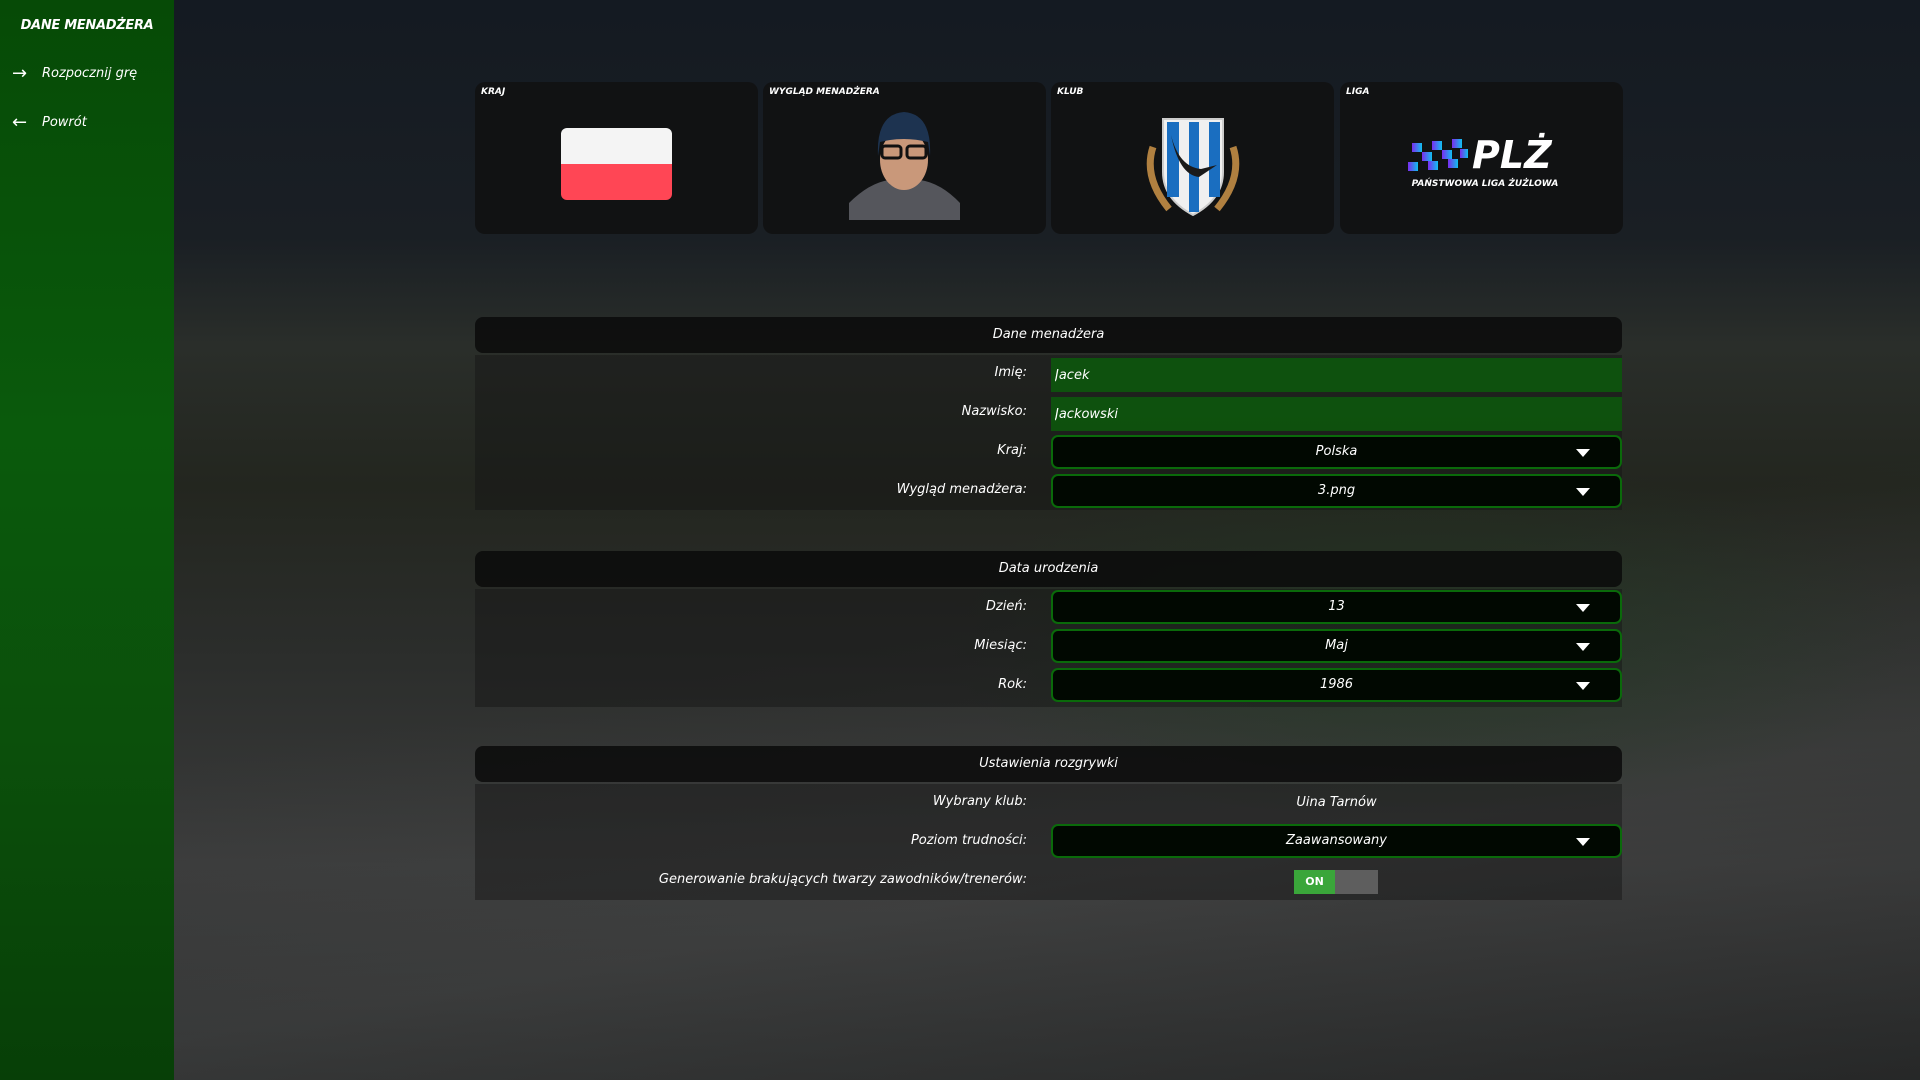  Describe the element at coordinates (64, 122) in the screenshot. I see `sidebar-item-label: Powrót` at that location.